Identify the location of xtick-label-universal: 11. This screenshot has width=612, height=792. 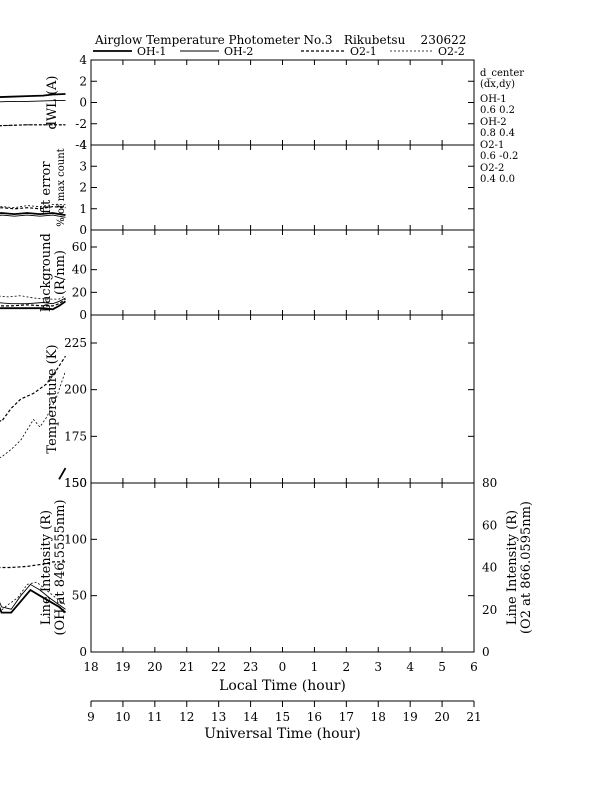
(154, 717).